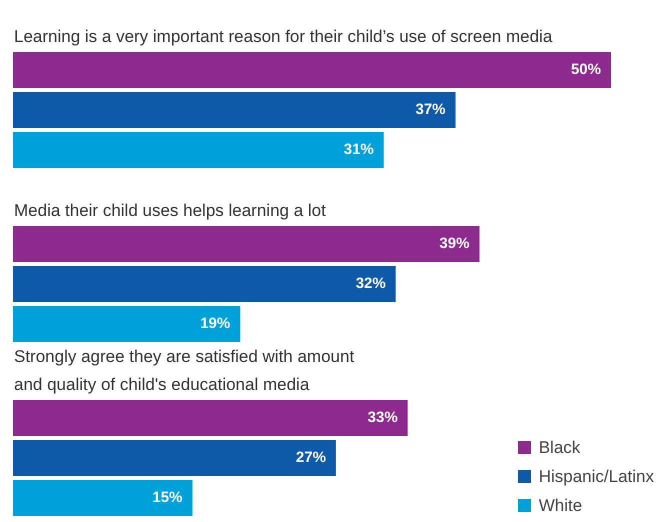 The height and width of the screenshot is (522, 664). I want to click on legend-label: White, so click(560, 506).